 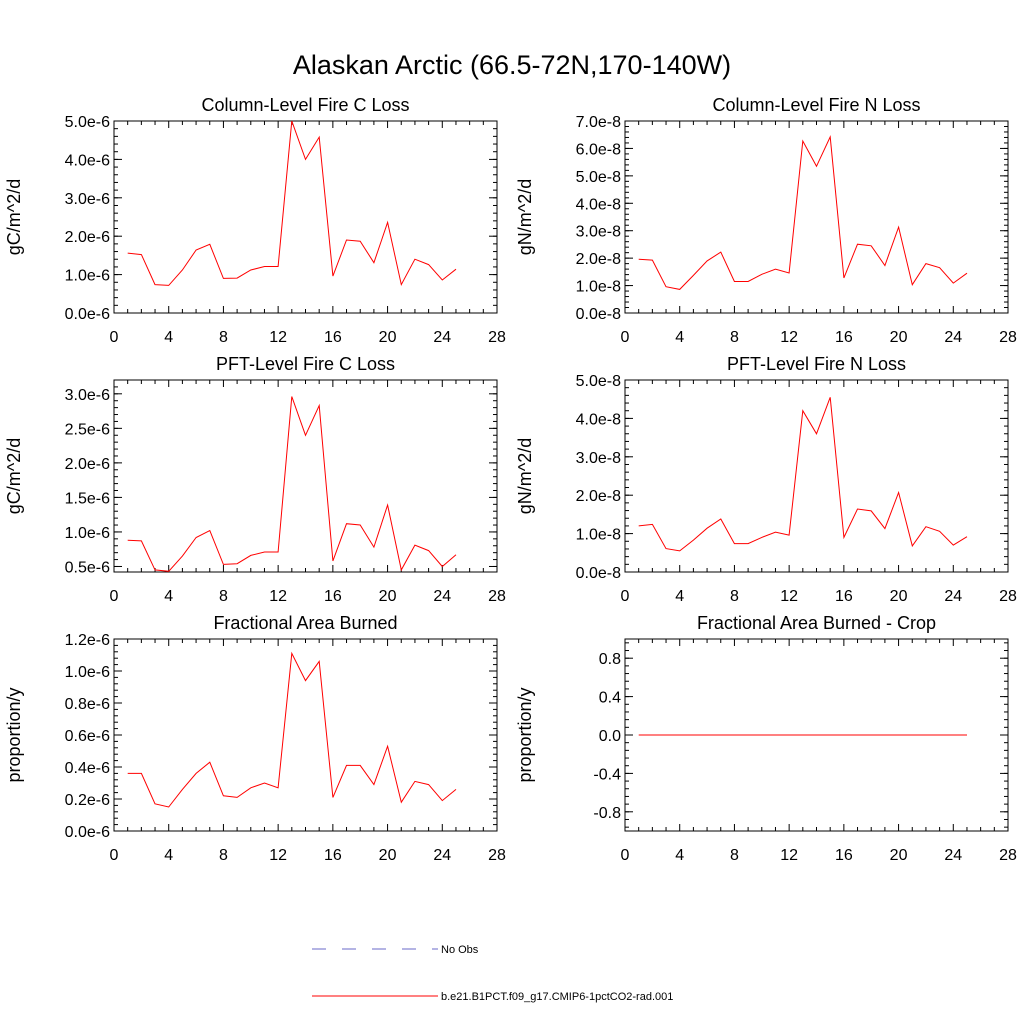 What do you see at coordinates (87, 160) in the screenshot?
I see `y-tick-label: 4.0e-6` at bounding box center [87, 160].